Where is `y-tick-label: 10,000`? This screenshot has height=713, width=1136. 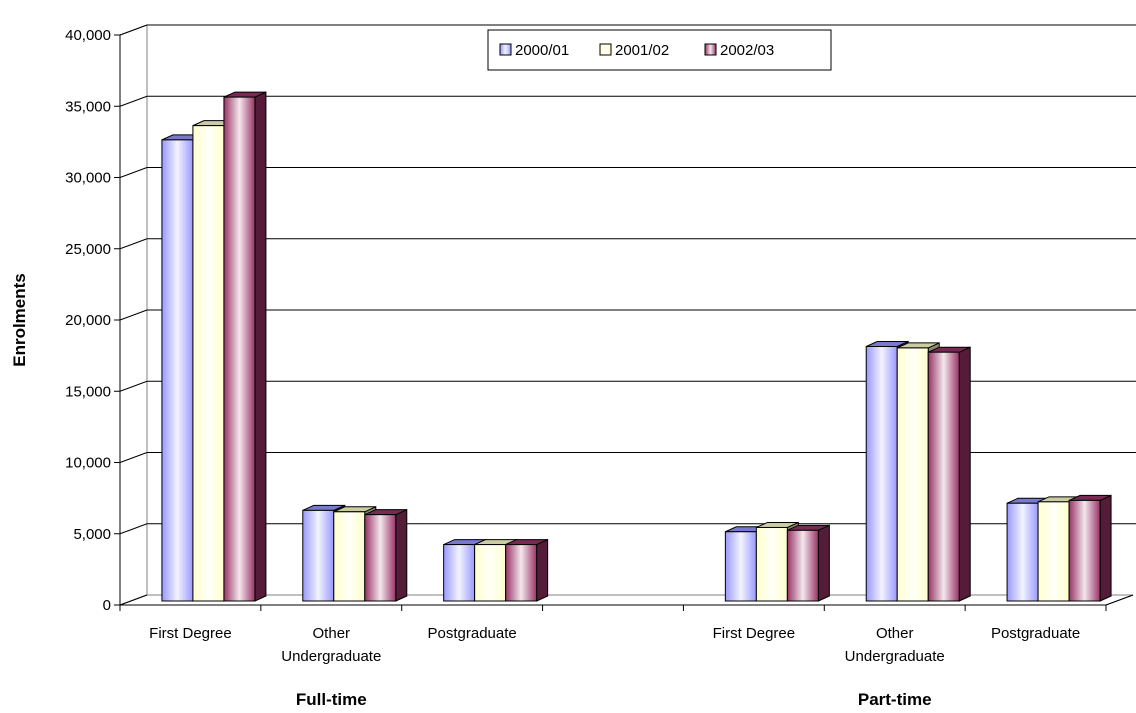
y-tick-label: 10,000 is located at coordinates (88, 463).